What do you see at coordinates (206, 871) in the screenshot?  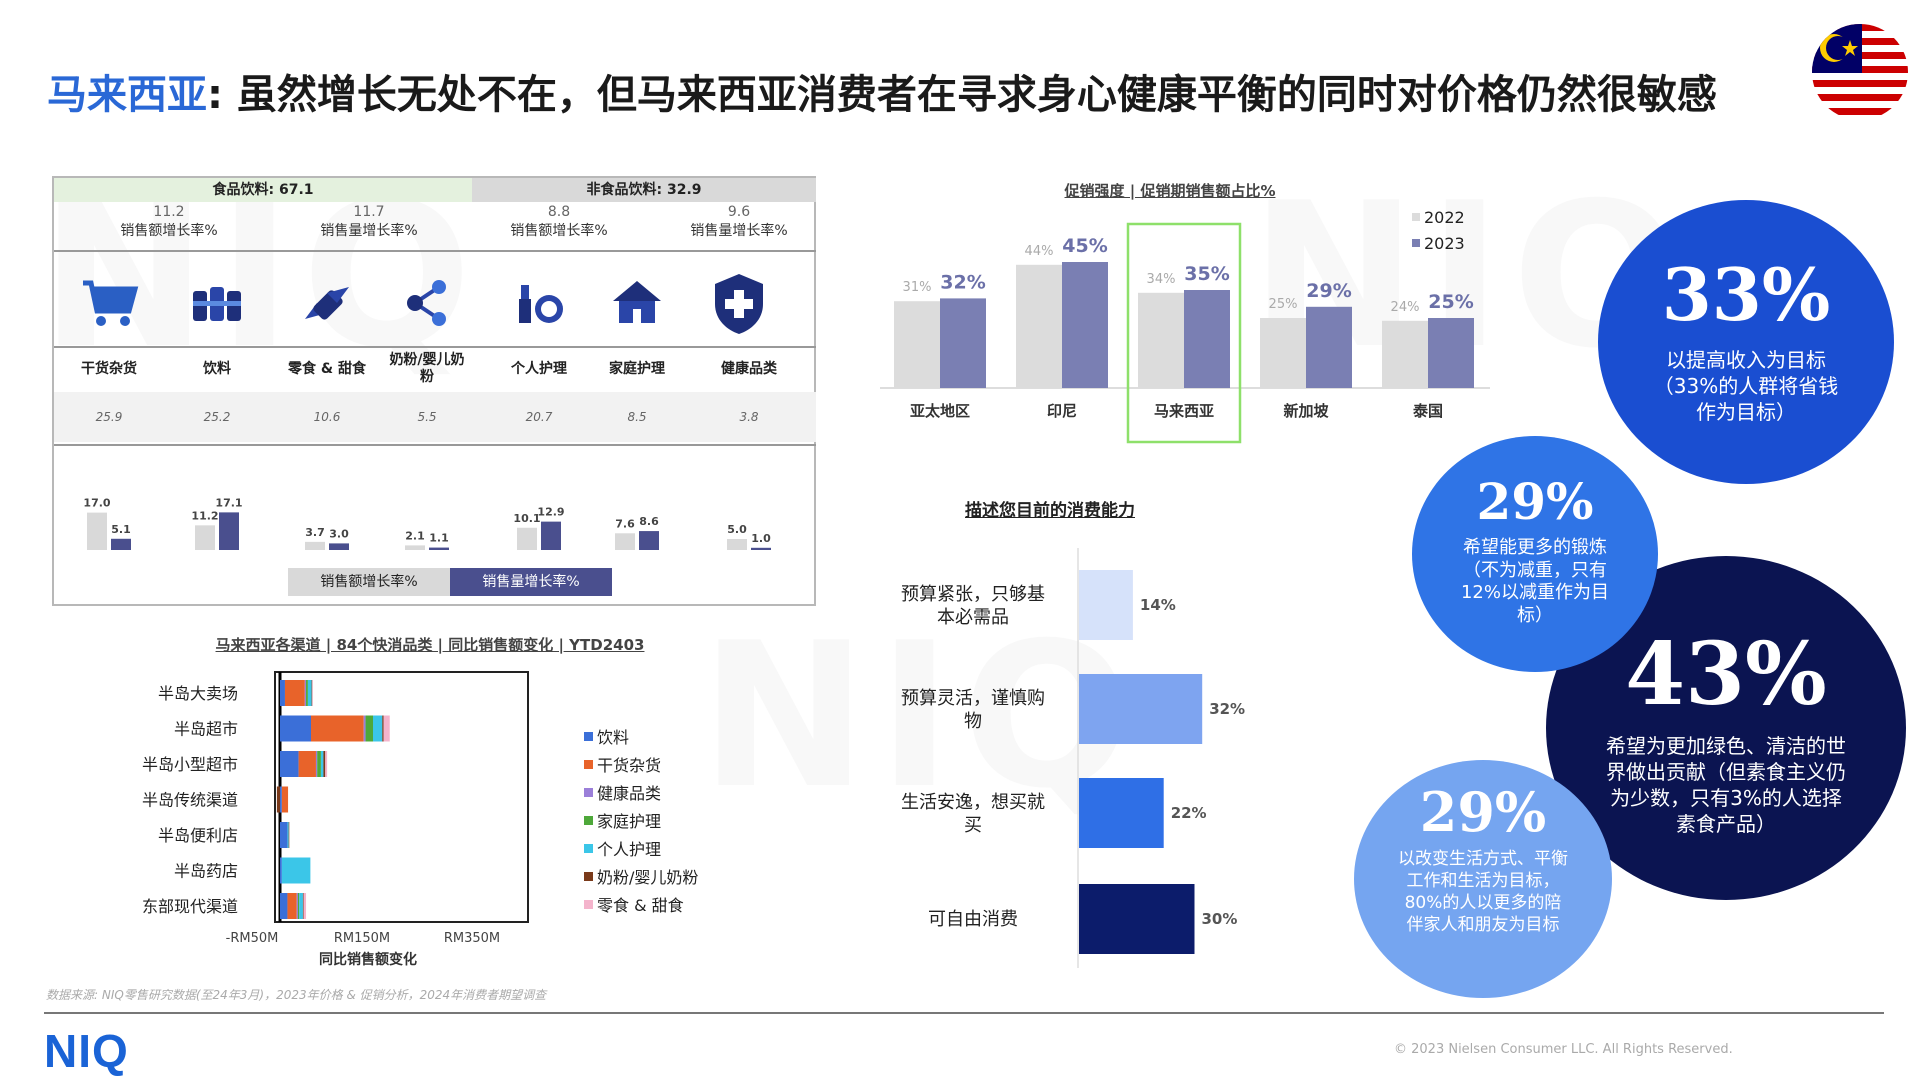 I see `channel-category-label: 半岛药店` at bounding box center [206, 871].